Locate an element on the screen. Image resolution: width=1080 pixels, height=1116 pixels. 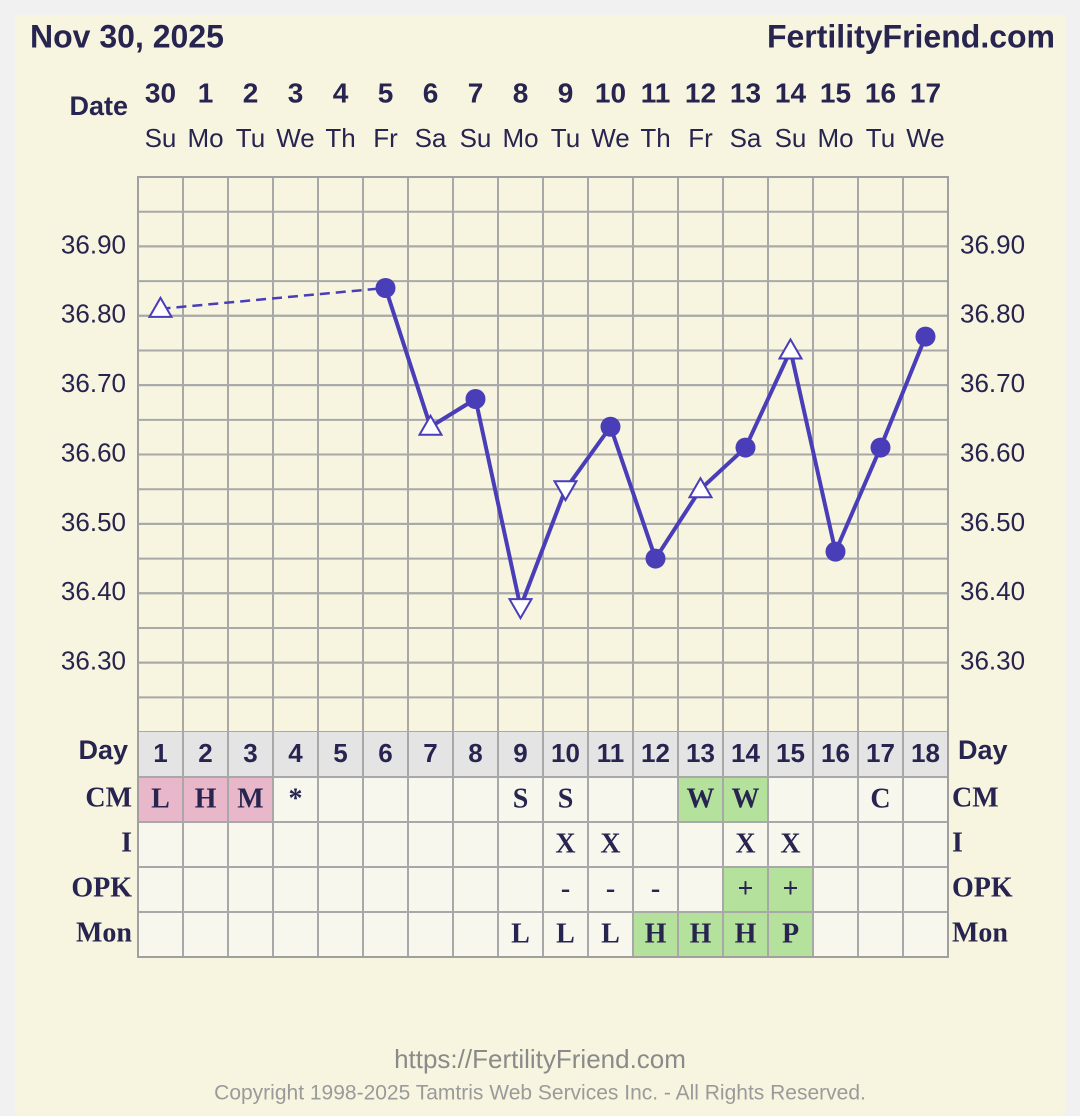
y-tick-label-right: 36.70 is located at coordinates (992, 383).